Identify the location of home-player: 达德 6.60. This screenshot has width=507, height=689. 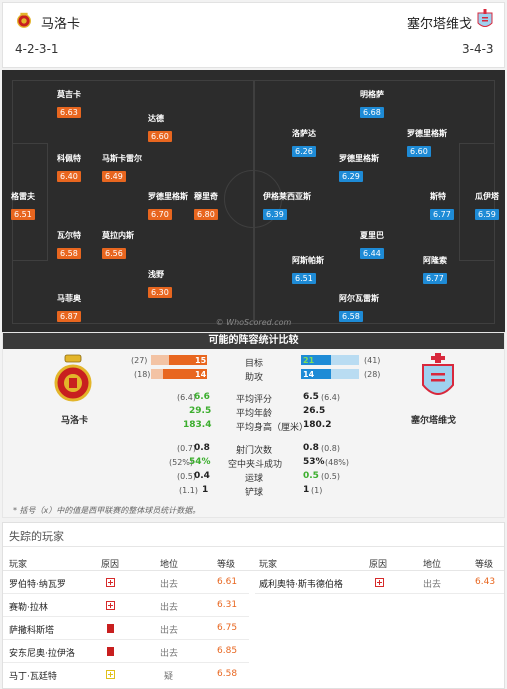
(160, 128).